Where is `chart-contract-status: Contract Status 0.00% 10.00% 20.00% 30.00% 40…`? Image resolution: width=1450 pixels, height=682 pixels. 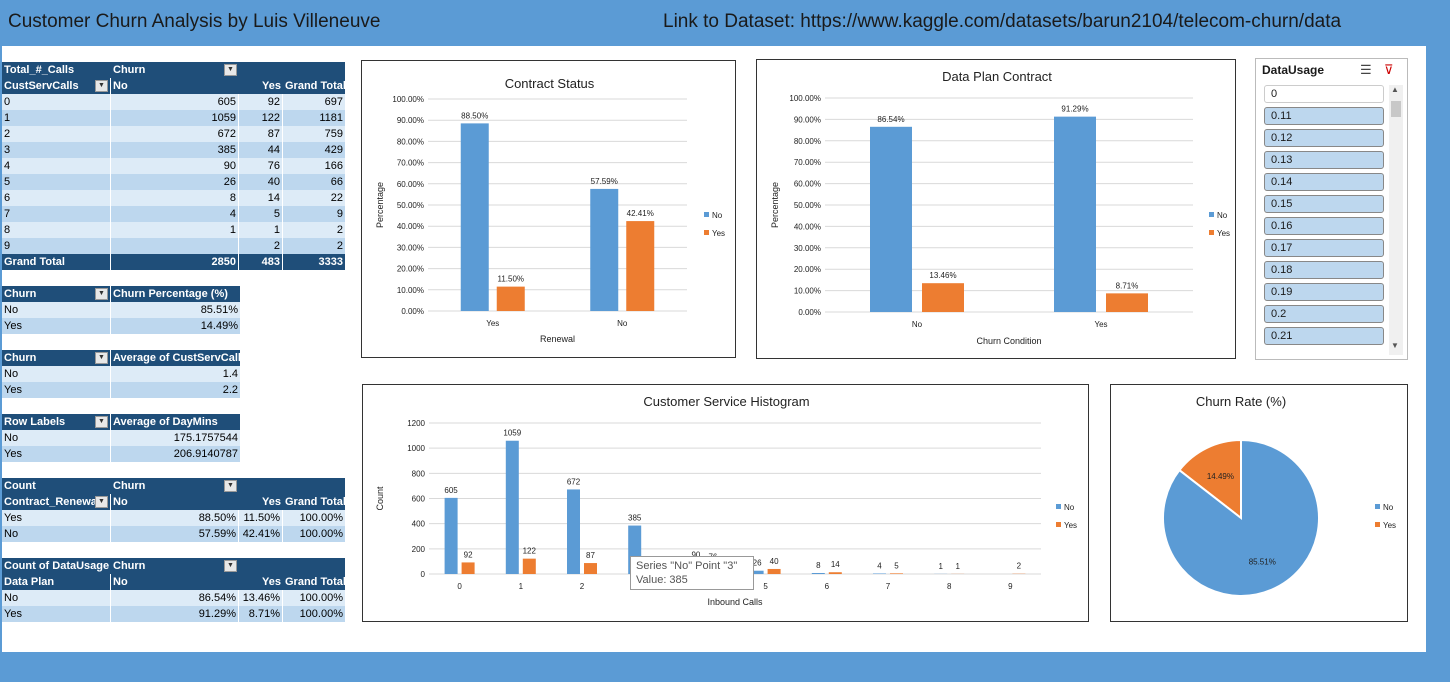 chart-contract-status: Contract Status 0.00% 10.00% 20.00% 30.00% 40… is located at coordinates (548, 209).